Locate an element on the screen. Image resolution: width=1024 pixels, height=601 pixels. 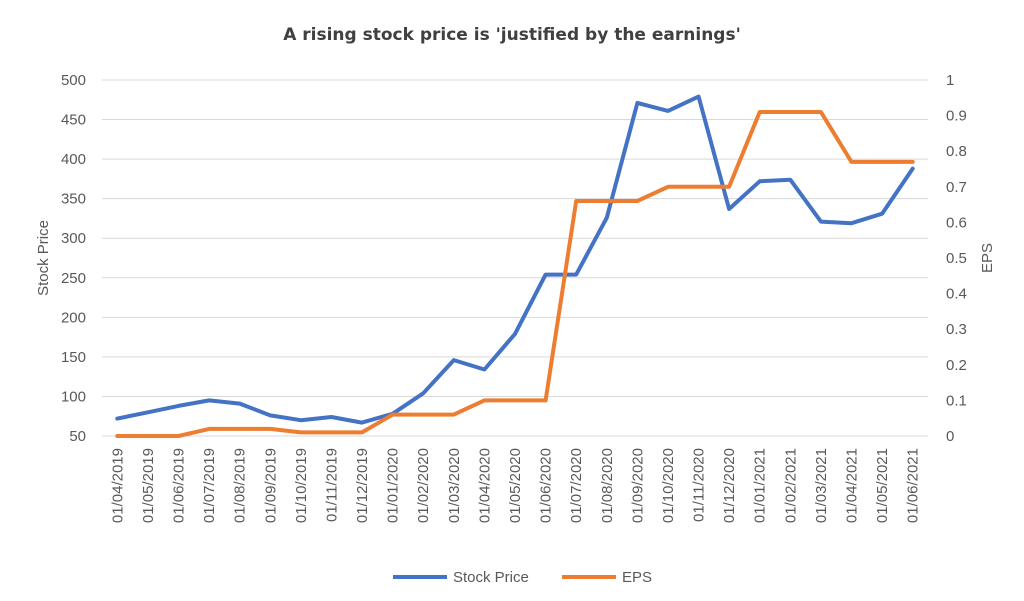
x-tick-label: 01/04/2020 is located at coordinates (484, 485).